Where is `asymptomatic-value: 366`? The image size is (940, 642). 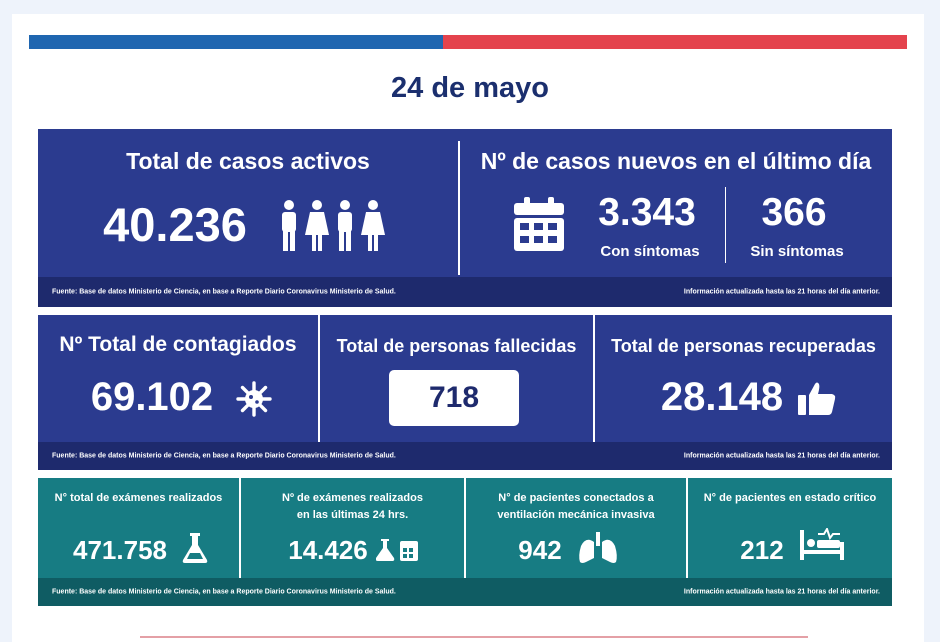
asymptomatic-value: 366 is located at coordinates (794, 212).